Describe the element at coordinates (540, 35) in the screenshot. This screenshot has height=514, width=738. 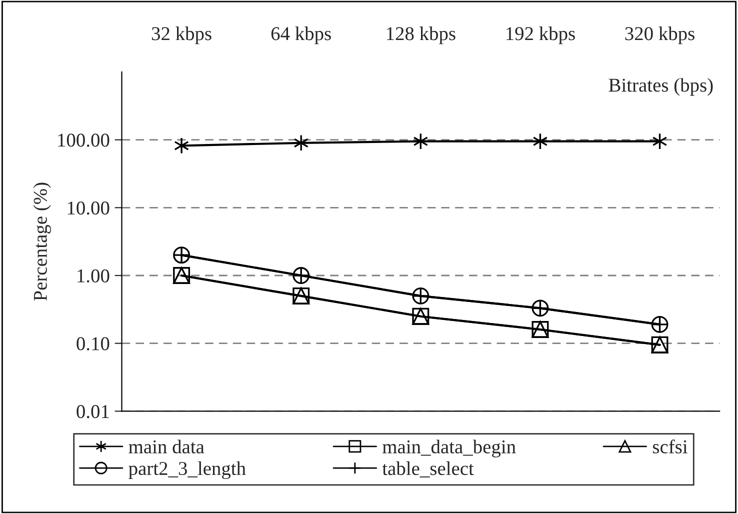
I see `x-tick-label: 192 kbps` at that location.